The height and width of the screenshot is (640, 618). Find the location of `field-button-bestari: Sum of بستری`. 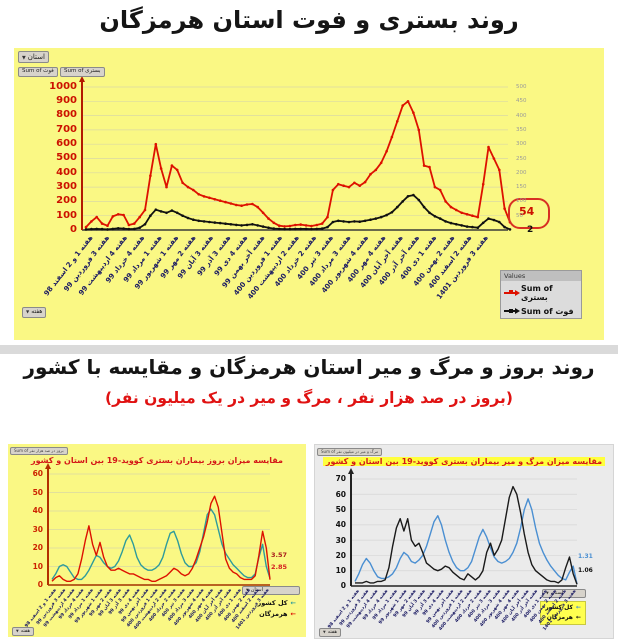

field-button-bestari: Sum of بستری is located at coordinates (82, 72).